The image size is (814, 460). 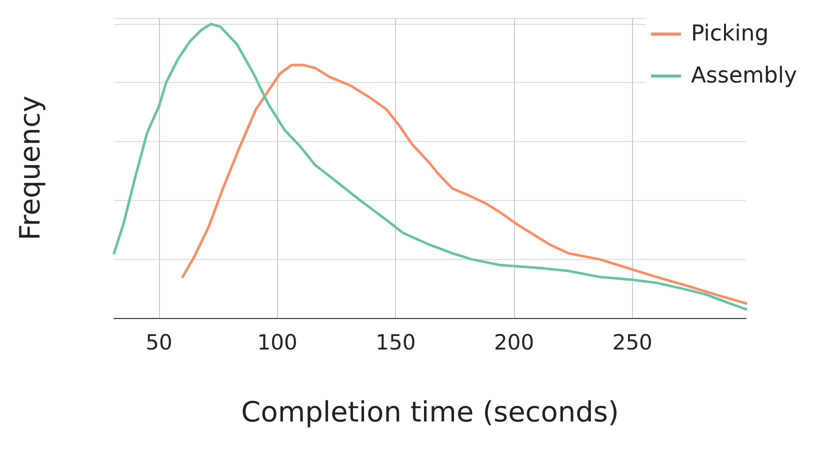 I want to click on legend-label: Assembly, so click(x=744, y=76).